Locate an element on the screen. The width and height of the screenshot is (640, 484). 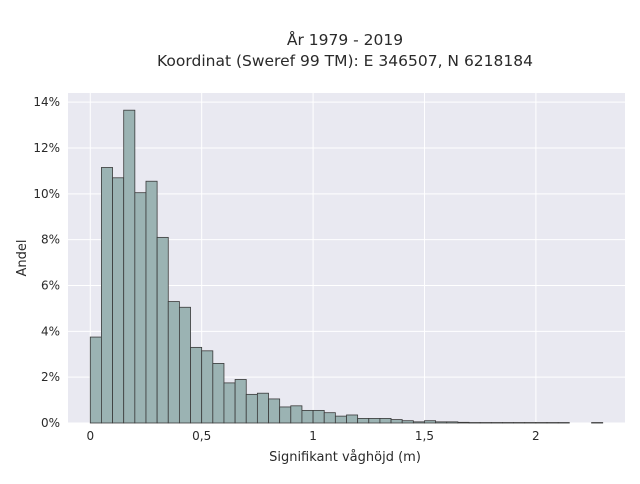
x-tick-label: 1,5 is located at coordinates (424, 436).